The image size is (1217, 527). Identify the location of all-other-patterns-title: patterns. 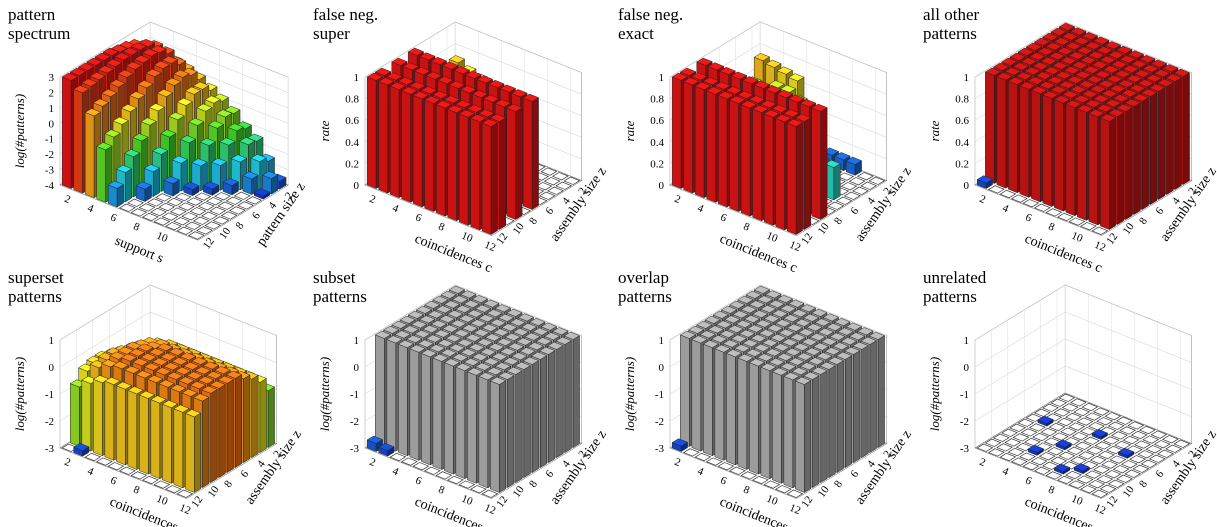
(950, 33).